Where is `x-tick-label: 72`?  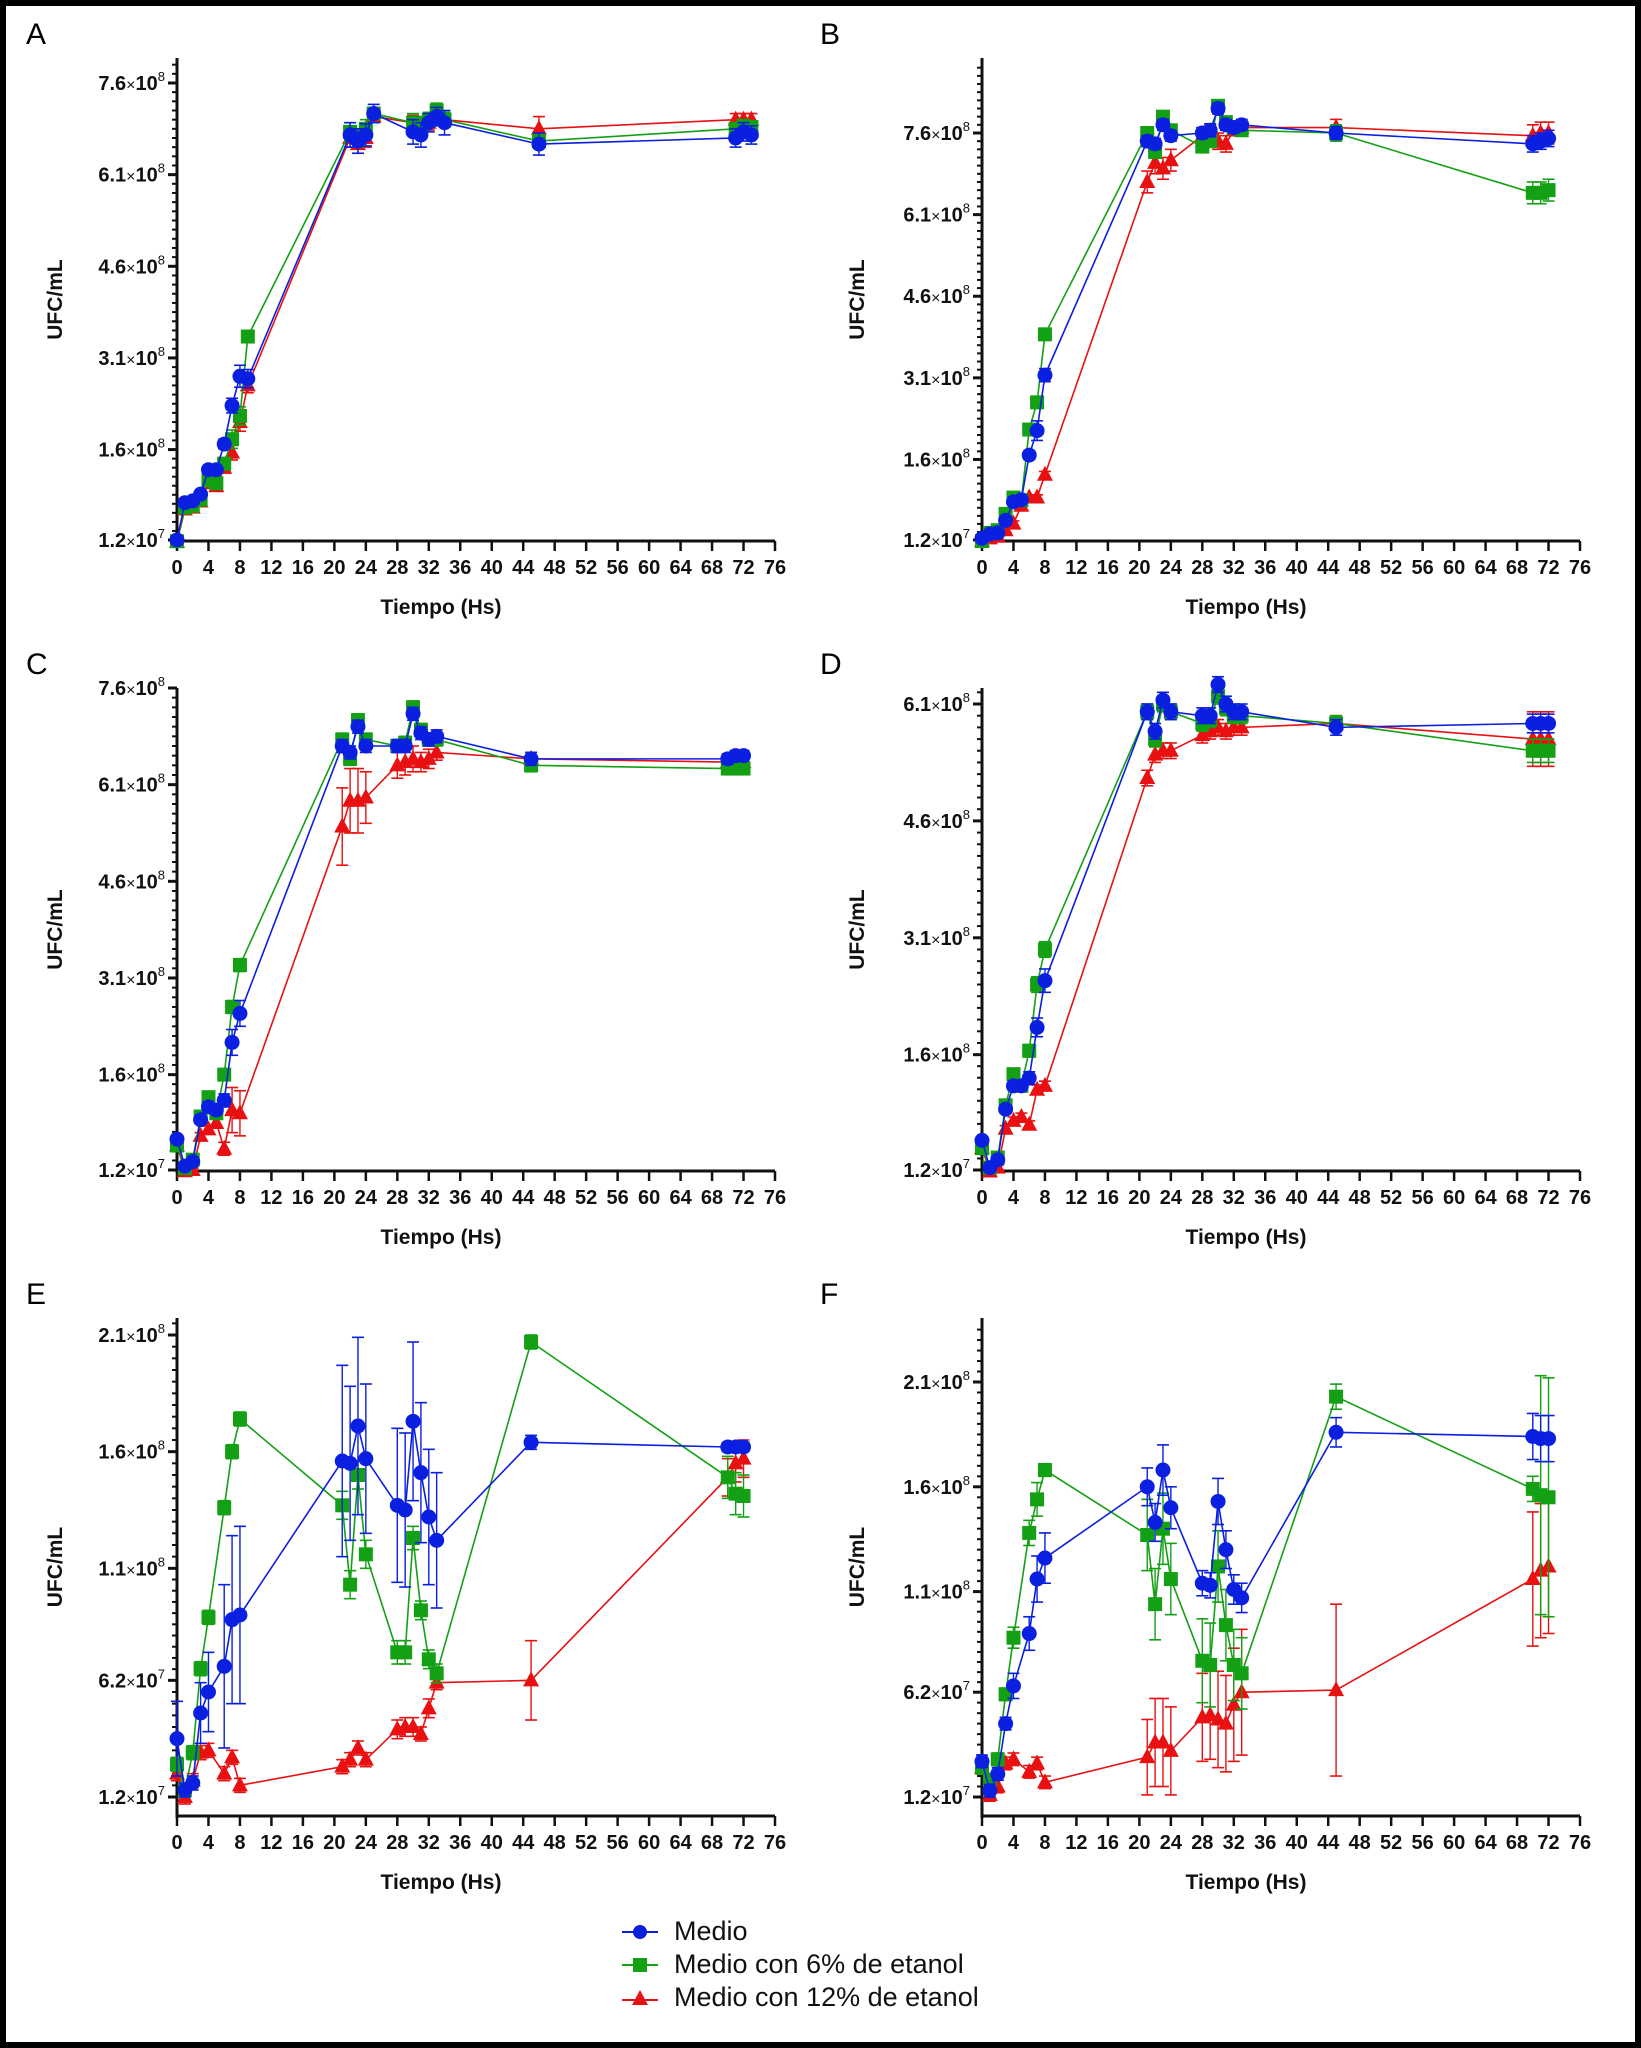
x-tick-label: 72 is located at coordinates (1548, 1843).